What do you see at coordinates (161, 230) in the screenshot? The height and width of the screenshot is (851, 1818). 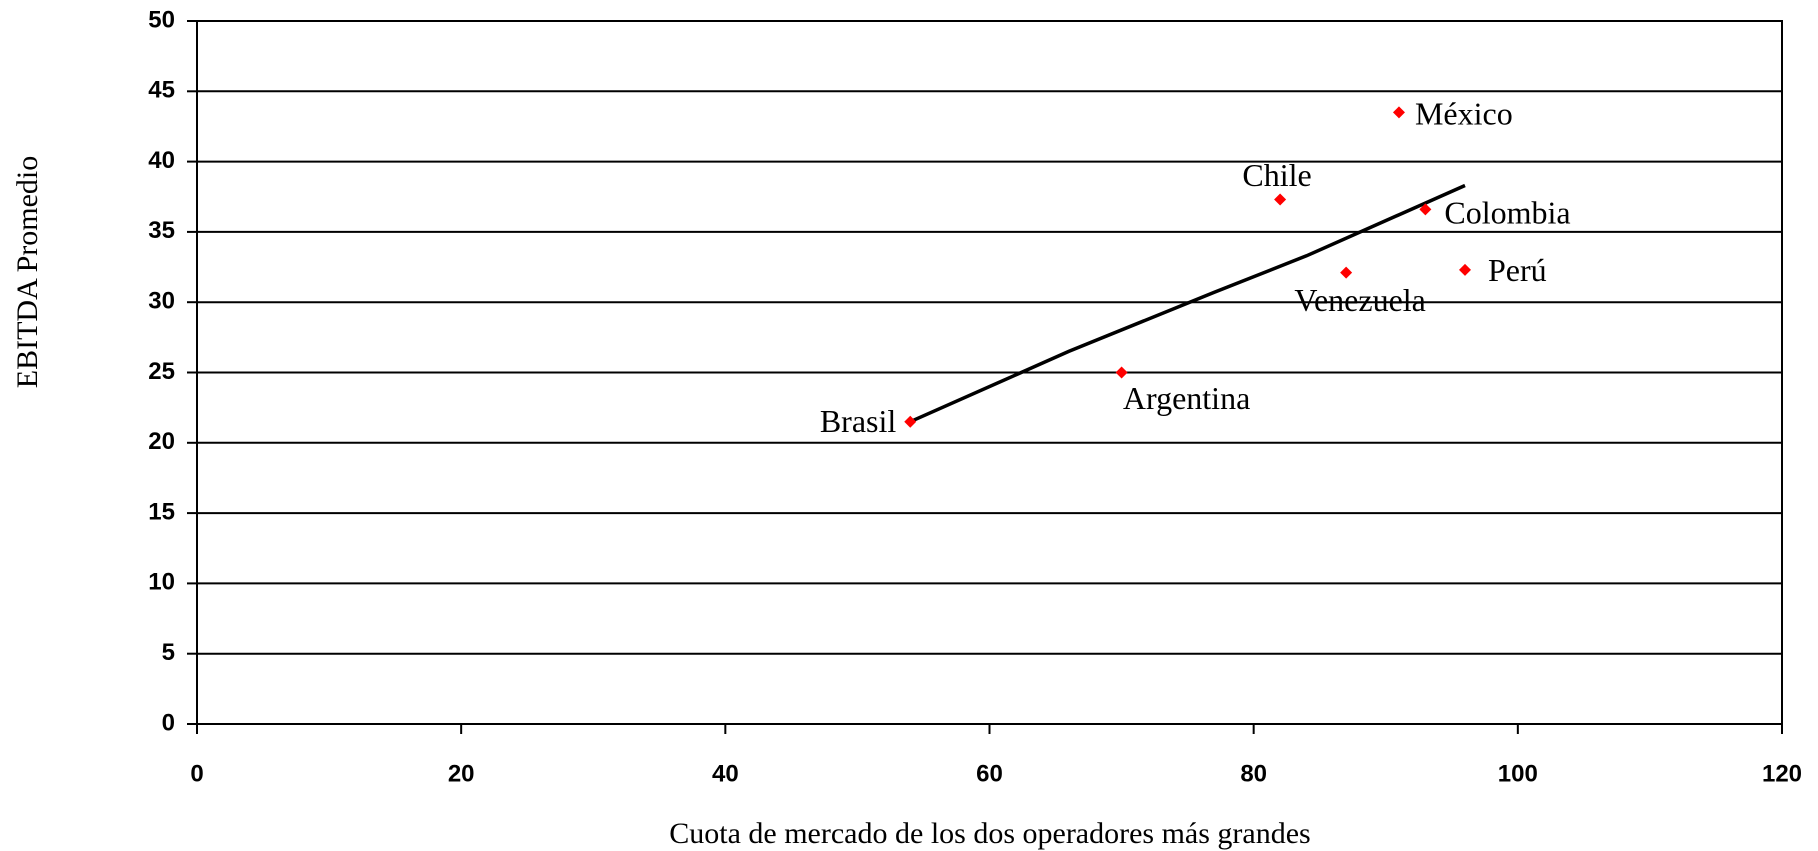 I see `y-tick-label: 35` at bounding box center [161, 230].